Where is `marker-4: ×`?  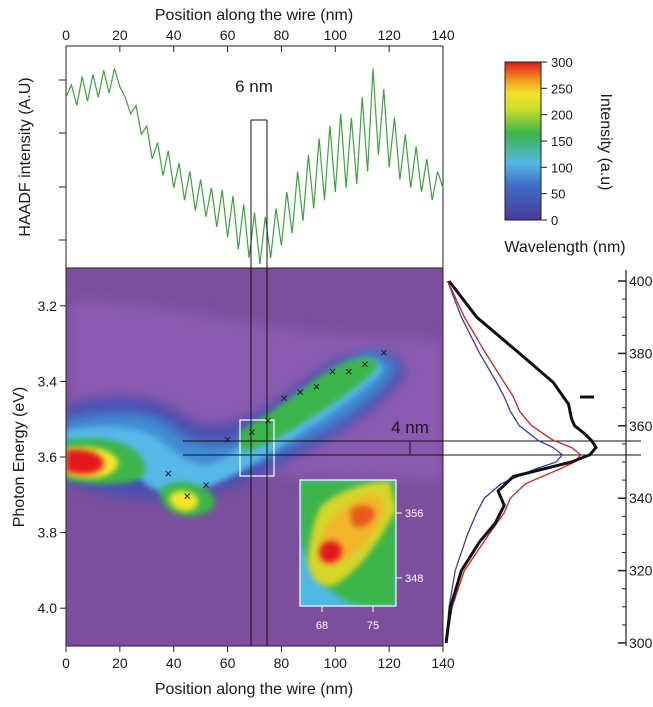
marker-4: × is located at coordinates (252, 431).